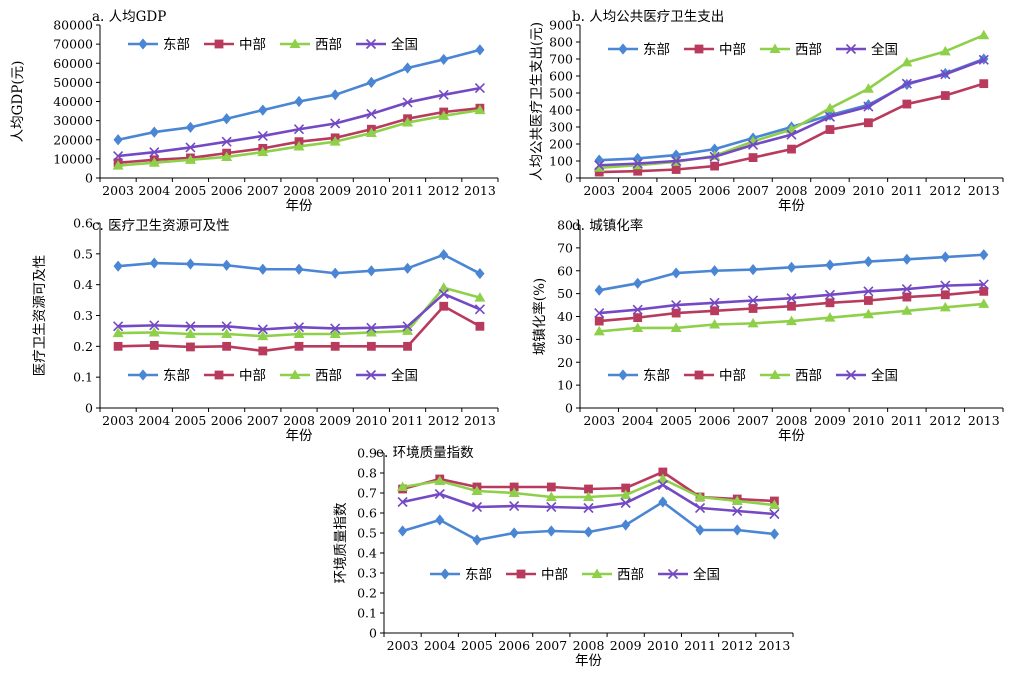  What do you see at coordinates (561, 25) in the screenshot?
I see `y-tick-label: 900` at bounding box center [561, 25].